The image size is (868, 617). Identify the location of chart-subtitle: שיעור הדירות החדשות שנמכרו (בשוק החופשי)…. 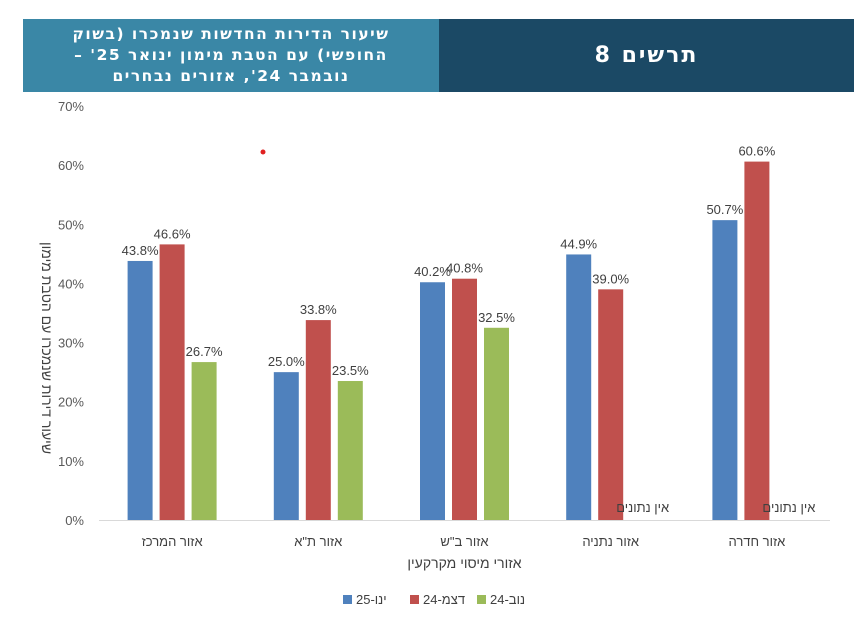
(231, 55).